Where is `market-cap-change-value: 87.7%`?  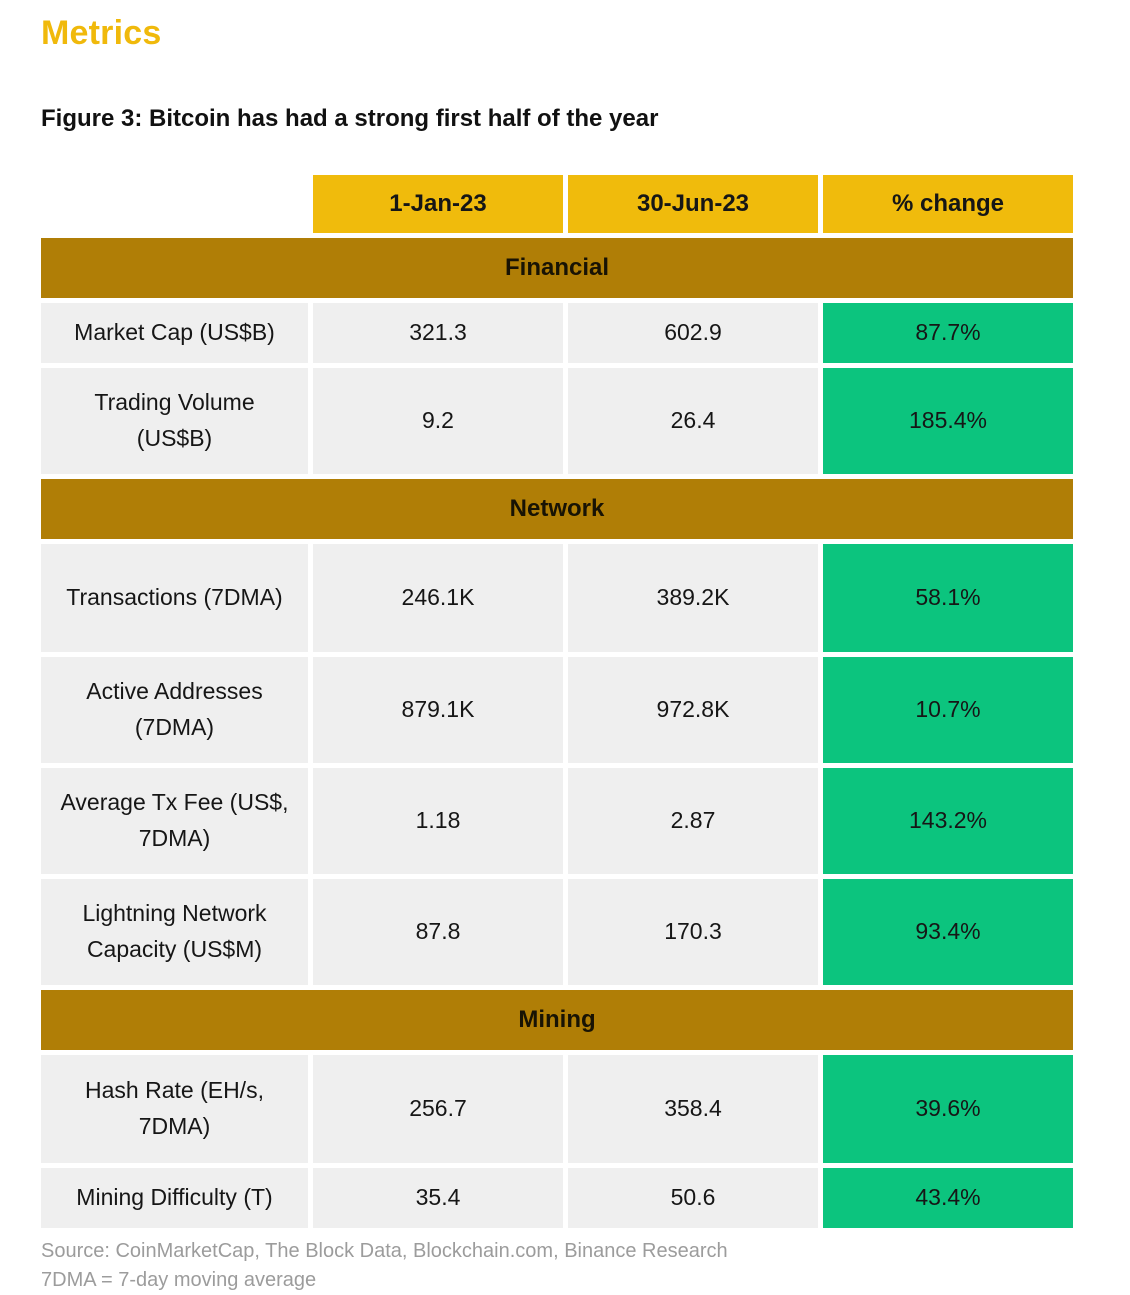 market-cap-change-value: 87.7% is located at coordinates (948, 333).